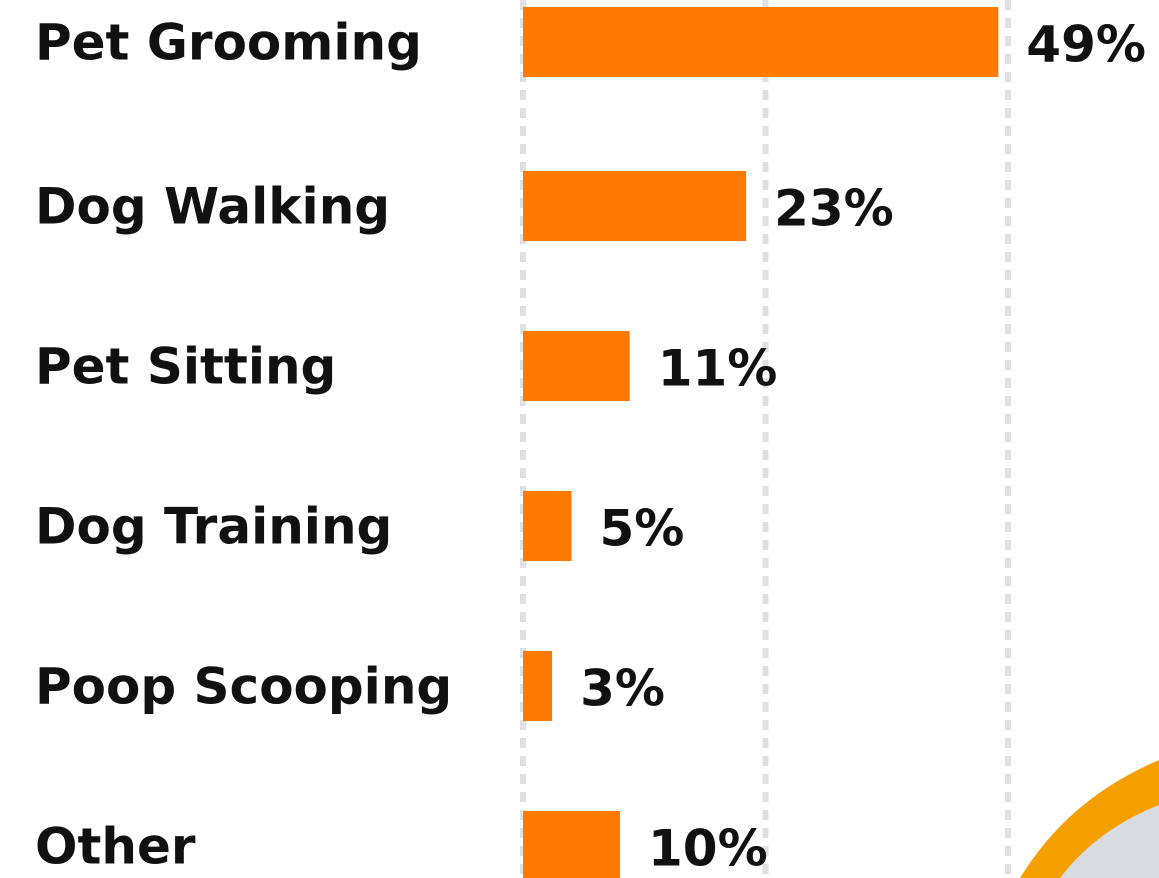 The image size is (1159, 878). What do you see at coordinates (1086, 45) in the screenshot?
I see `value-label: 49%` at bounding box center [1086, 45].